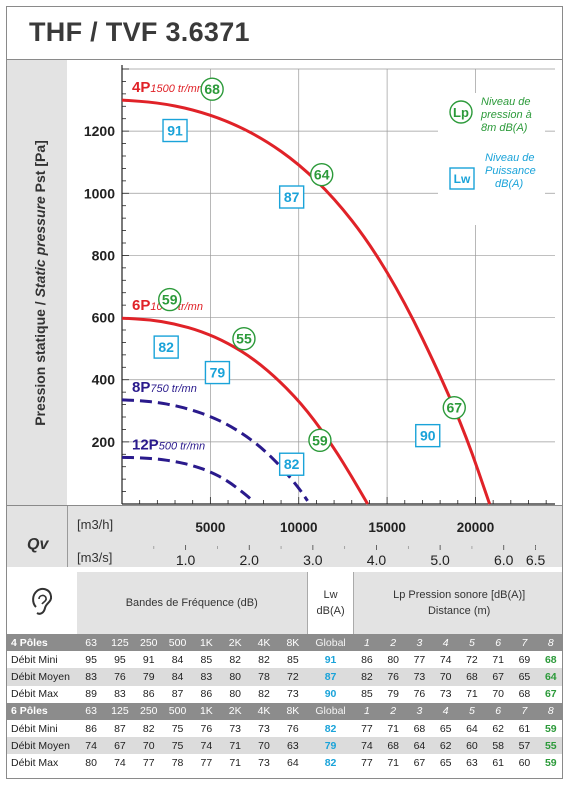 Image resolution: width=569 pixels, height=785 pixels. What do you see at coordinates (94, 557) in the screenshot?
I see `x-axis-label-m3s: [m3/s]` at bounding box center [94, 557].